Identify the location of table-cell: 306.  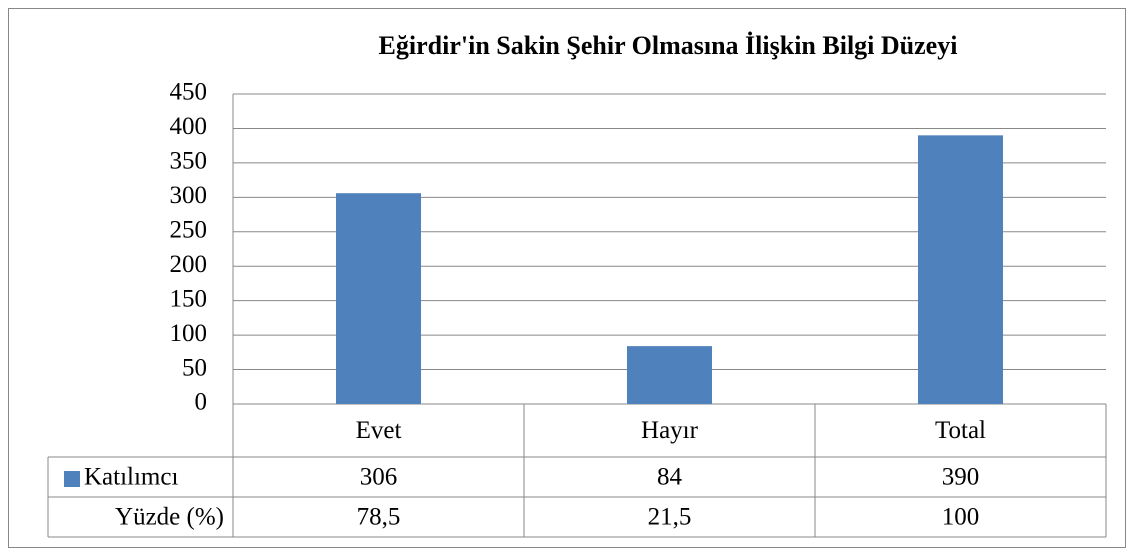
(379, 477).